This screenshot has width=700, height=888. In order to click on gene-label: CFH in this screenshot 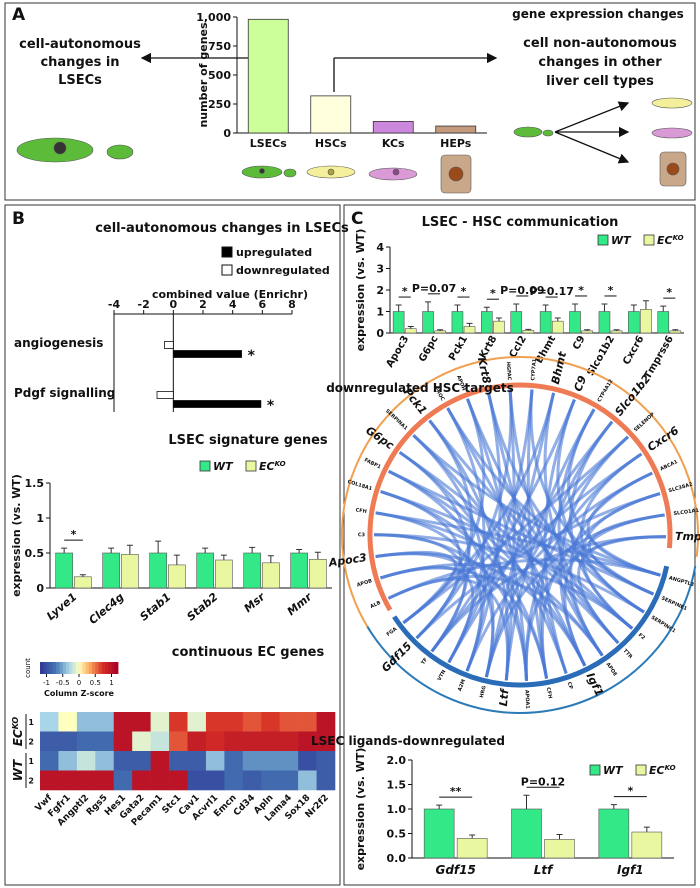, I will do `click(549, 693)`.